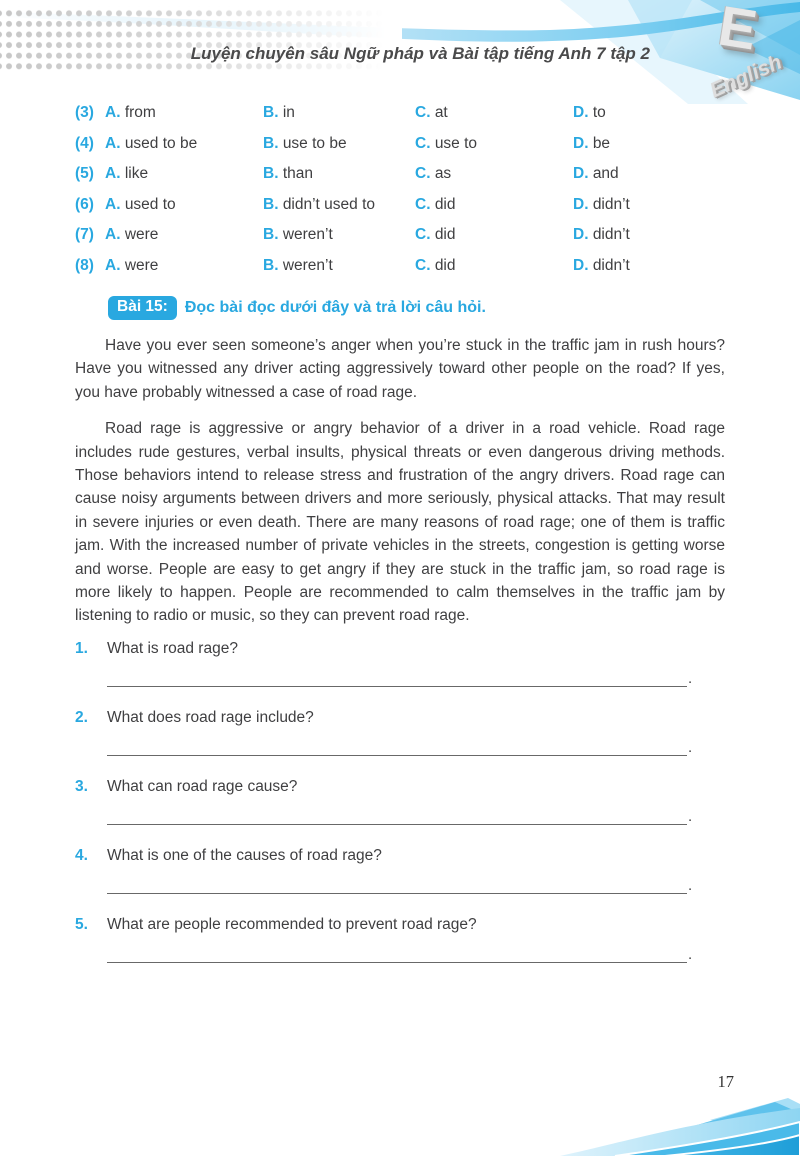 The height and width of the screenshot is (1156, 800). What do you see at coordinates (400, 119) in the screenshot?
I see `mc-row-3: (3) A. from B. in C. at D. to` at bounding box center [400, 119].